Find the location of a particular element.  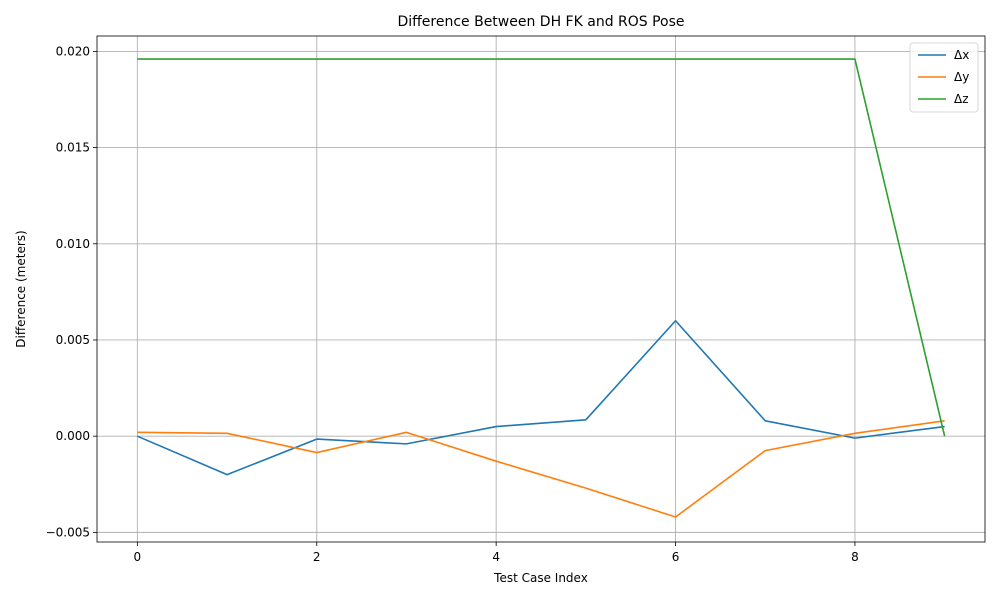

x-axis-ticks: 0 2 4 6 8 is located at coordinates (496, 553).